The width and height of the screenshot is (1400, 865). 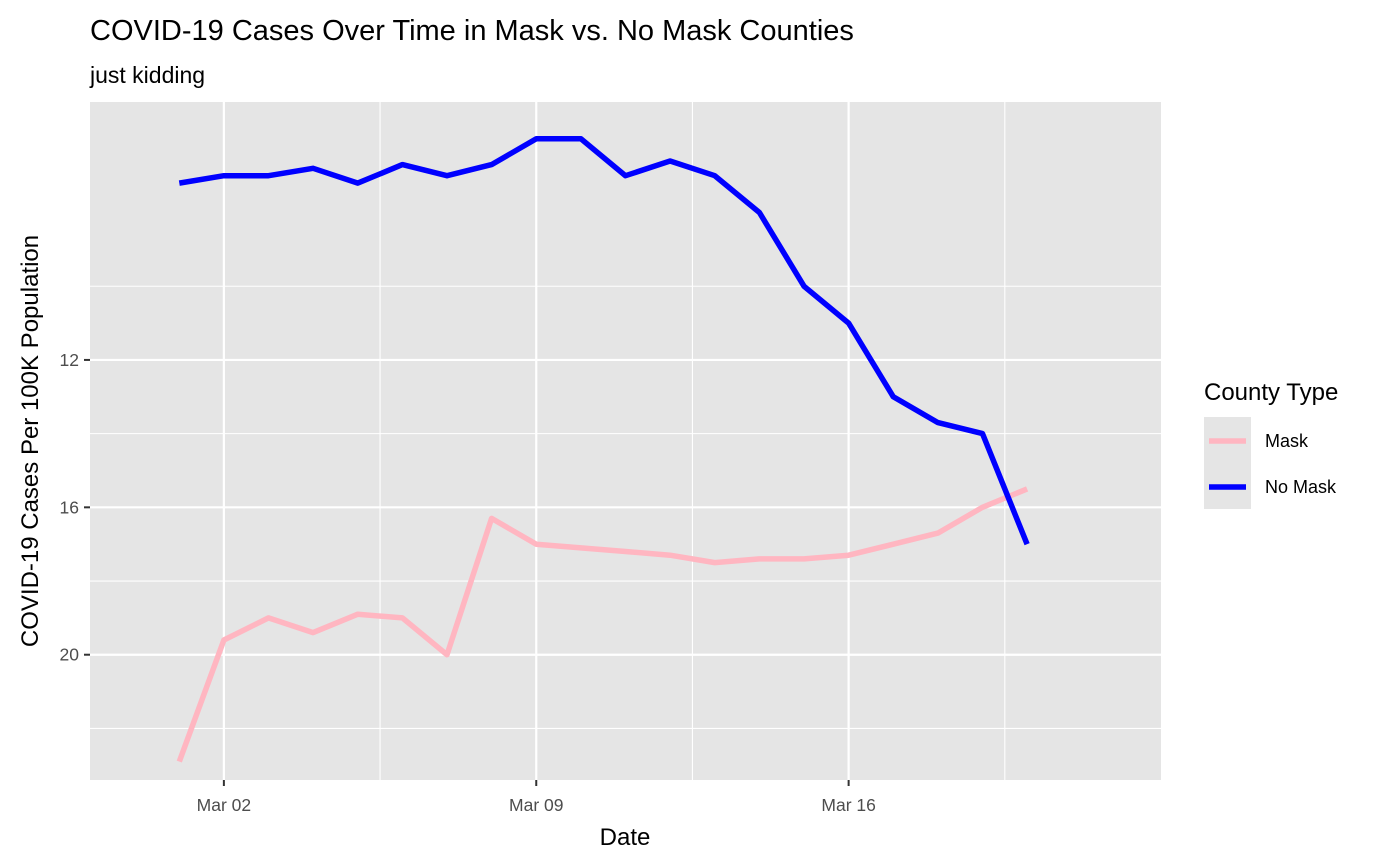 I want to click on y-axis-ticks: 12 16 20, so click(x=75, y=507).